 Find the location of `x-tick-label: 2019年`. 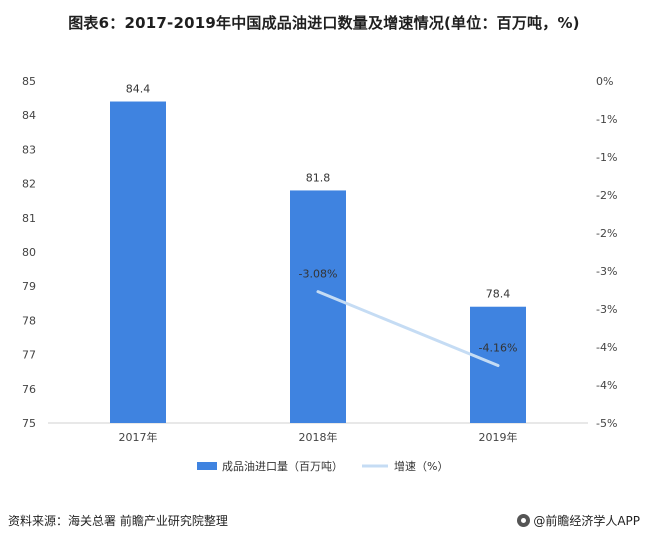

x-tick-label: 2019年 is located at coordinates (498, 437).